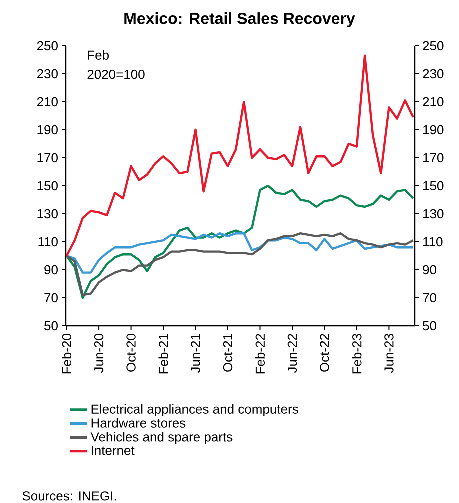 This screenshot has width=459, height=503. What do you see at coordinates (98, 55) in the screenshot?
I see `annotation: Feb` at bounding box center [98, 55].